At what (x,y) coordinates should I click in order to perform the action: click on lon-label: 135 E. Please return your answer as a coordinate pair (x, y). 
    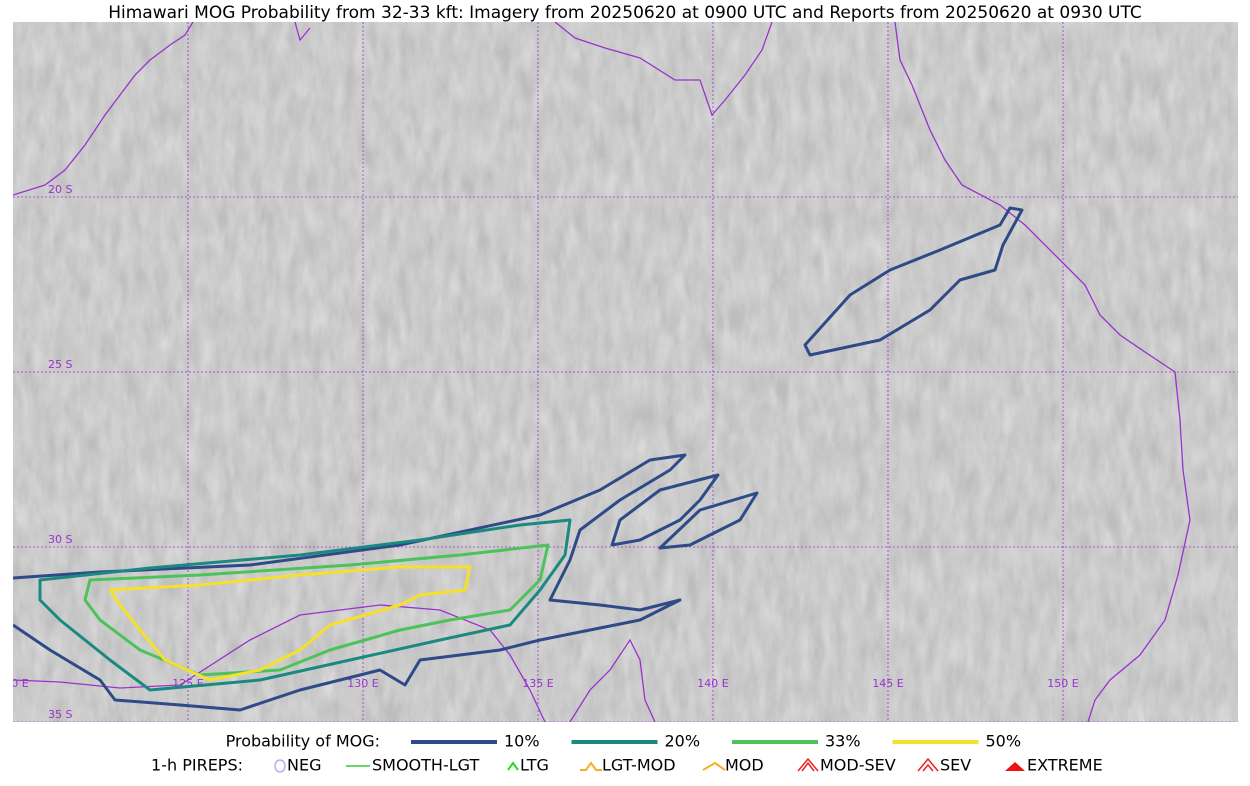
    Looking at the image, I should click on (537, 683).